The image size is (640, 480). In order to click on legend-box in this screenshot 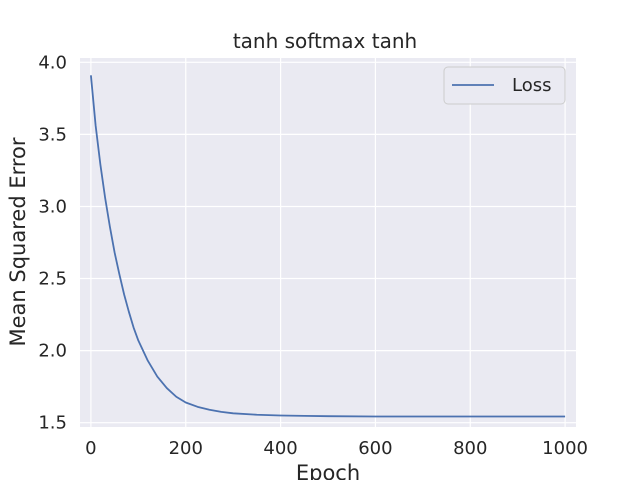, I will do `click(504, 85)`.